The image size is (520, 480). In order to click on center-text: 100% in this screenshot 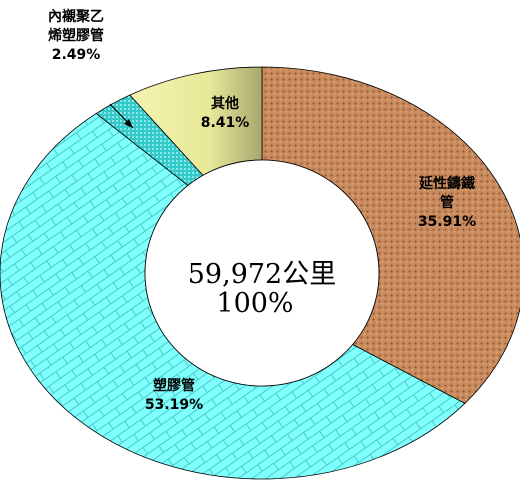, I will do `click(255, 303)`.